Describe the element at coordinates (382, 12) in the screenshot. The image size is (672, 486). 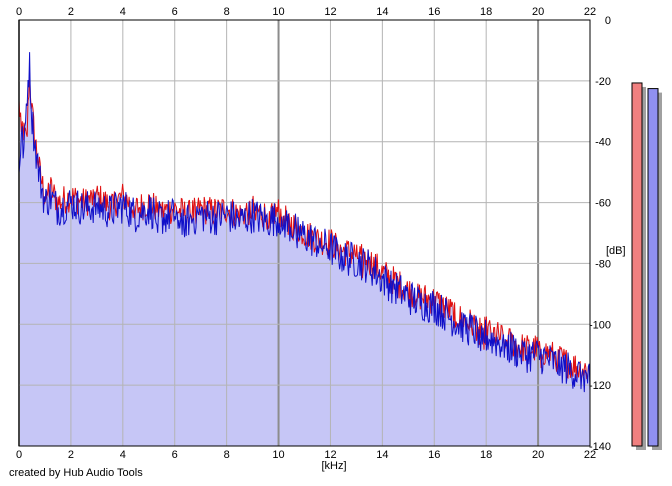
I see `x-tick-label-top: 14` at that location.